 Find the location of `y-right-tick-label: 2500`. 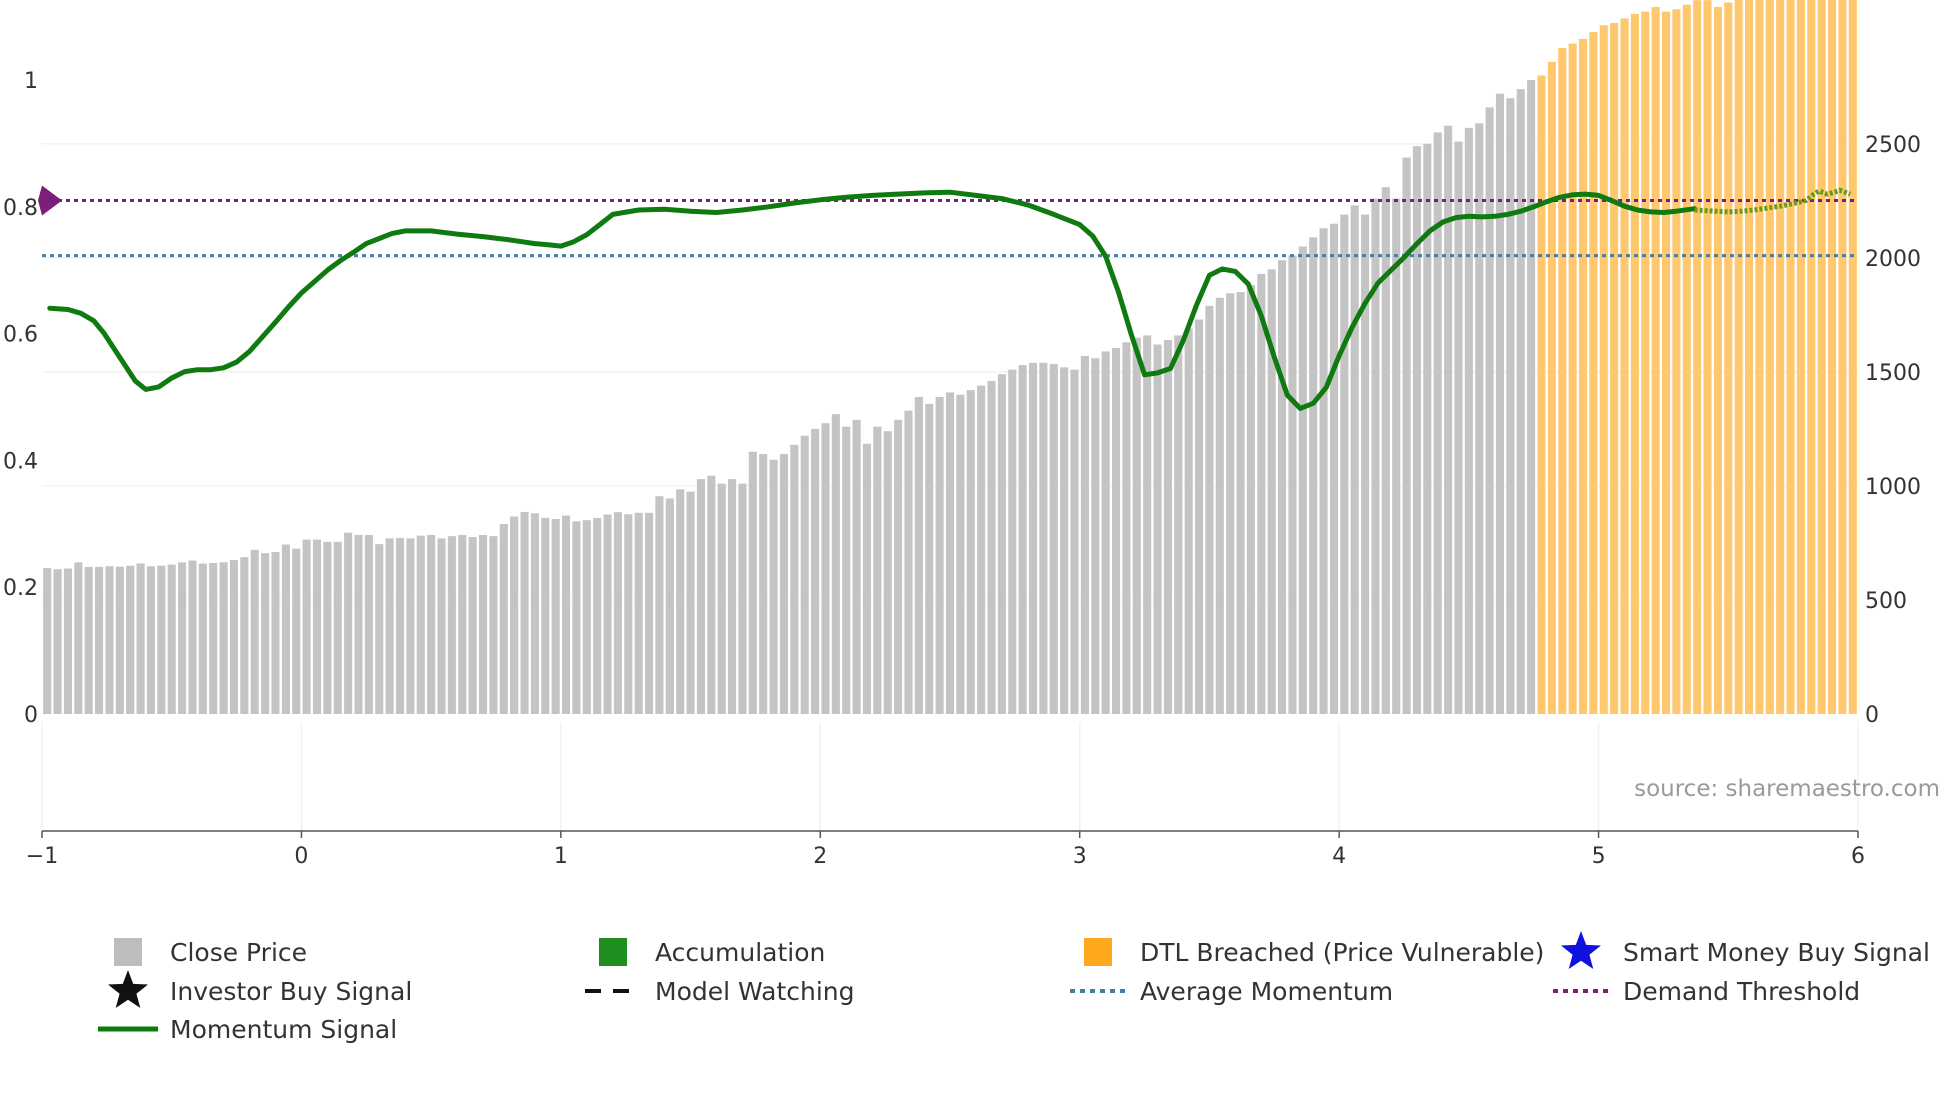

y-right-tick-label: 2500 is located at coordinates (1893, 145).